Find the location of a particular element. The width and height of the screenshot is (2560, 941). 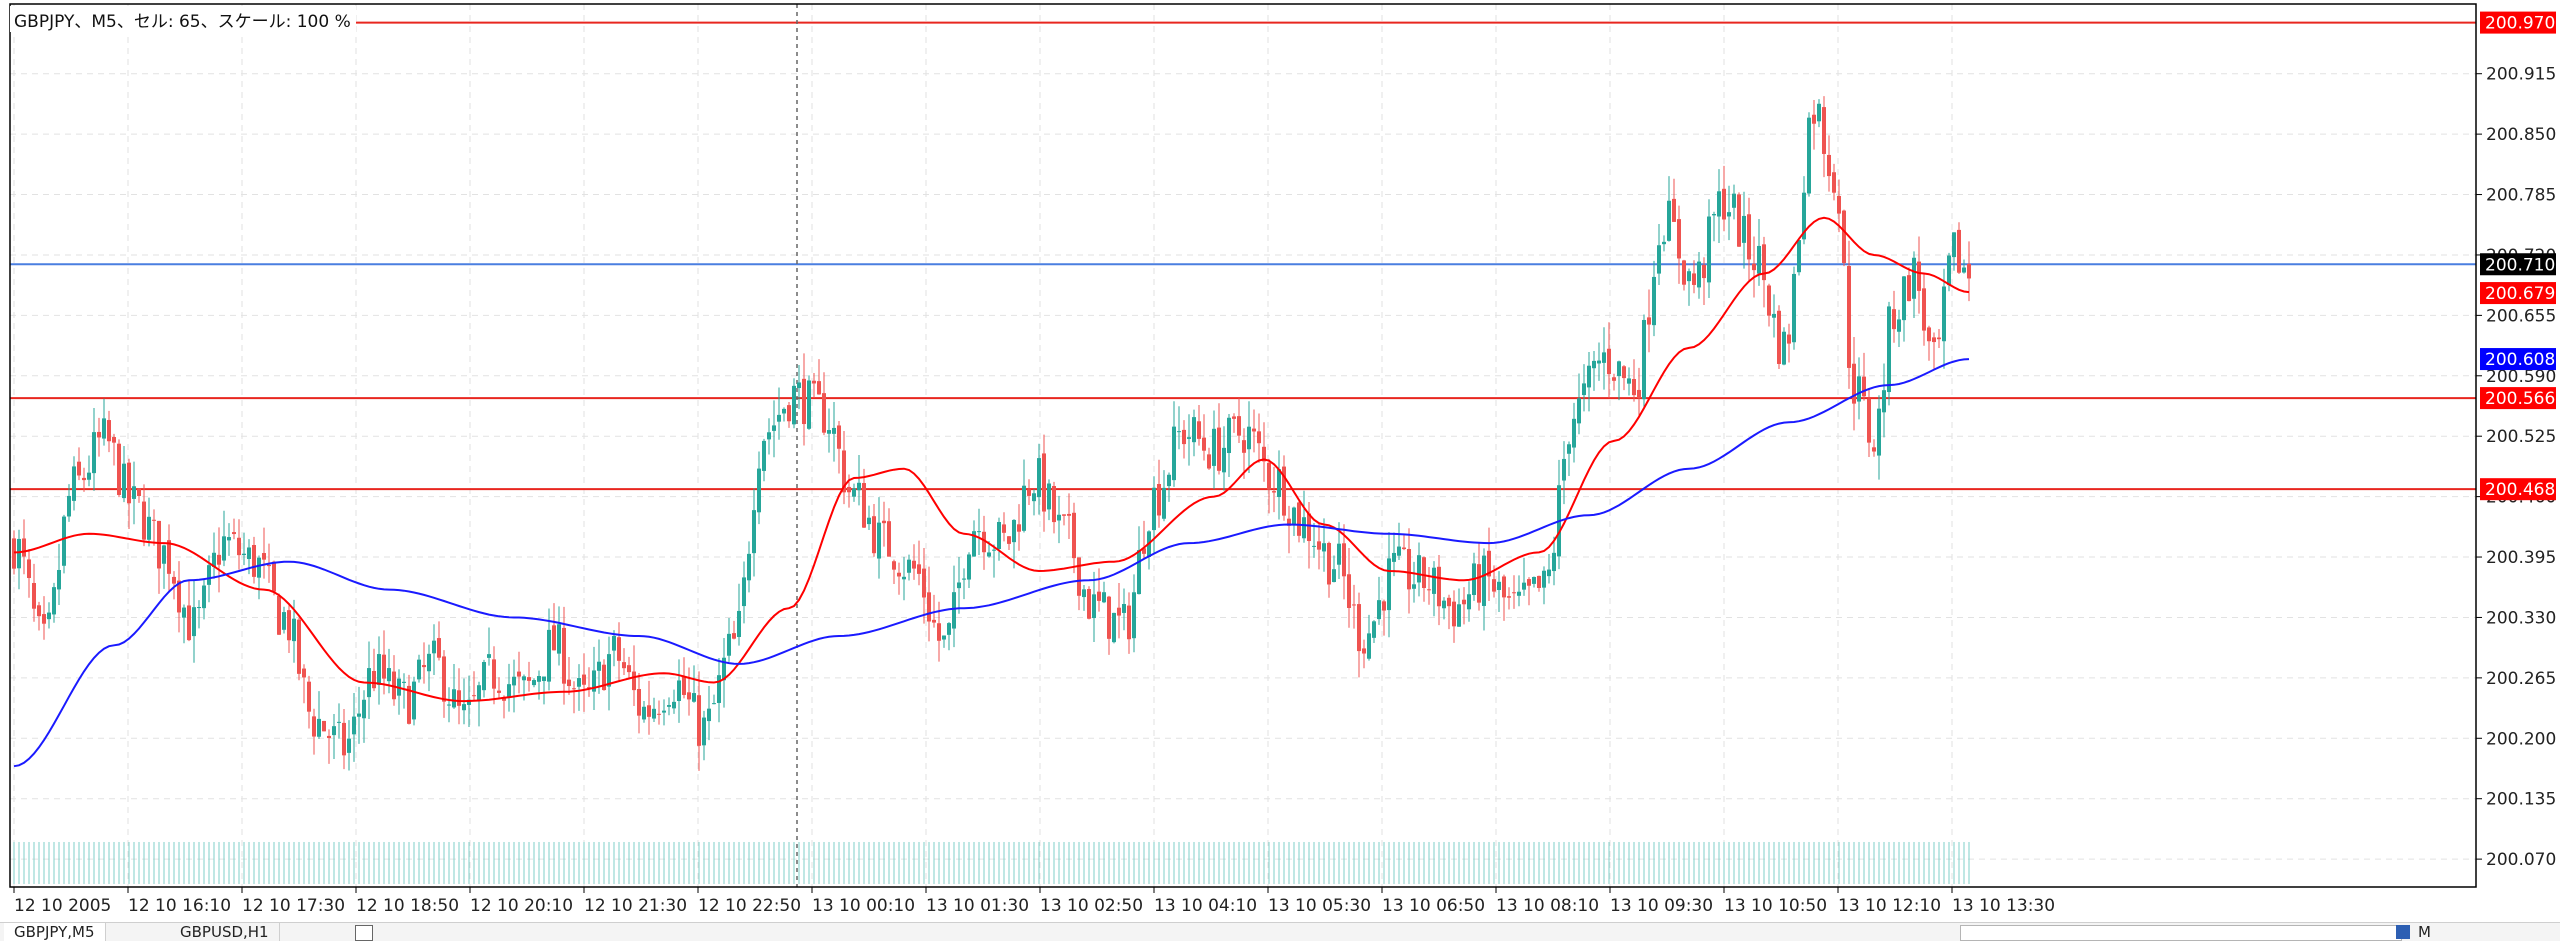

window-icon is located at coordinates (2403, 932).